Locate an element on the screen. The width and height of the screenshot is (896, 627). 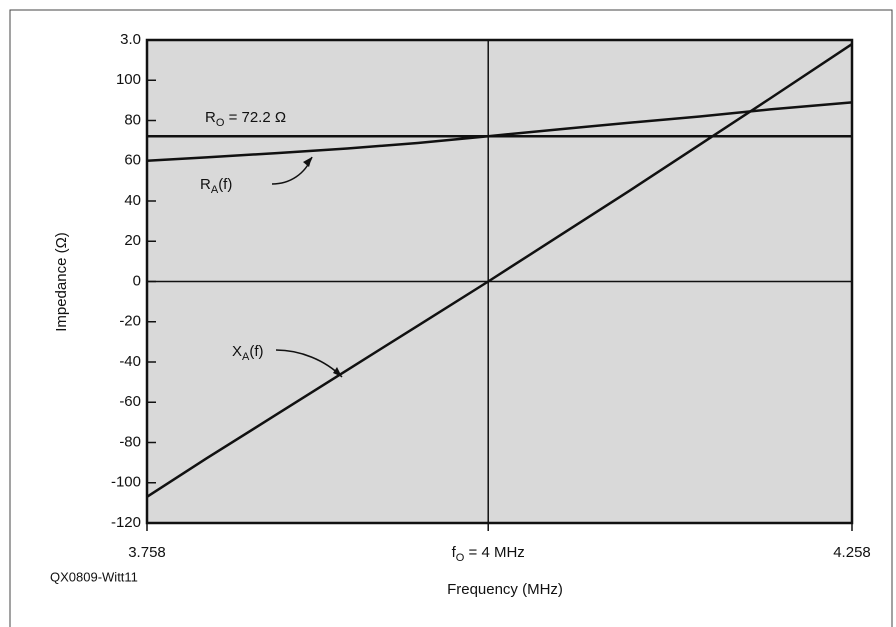
x-tick-label: fO = 4 MHz is located at coordinates (488, 554).